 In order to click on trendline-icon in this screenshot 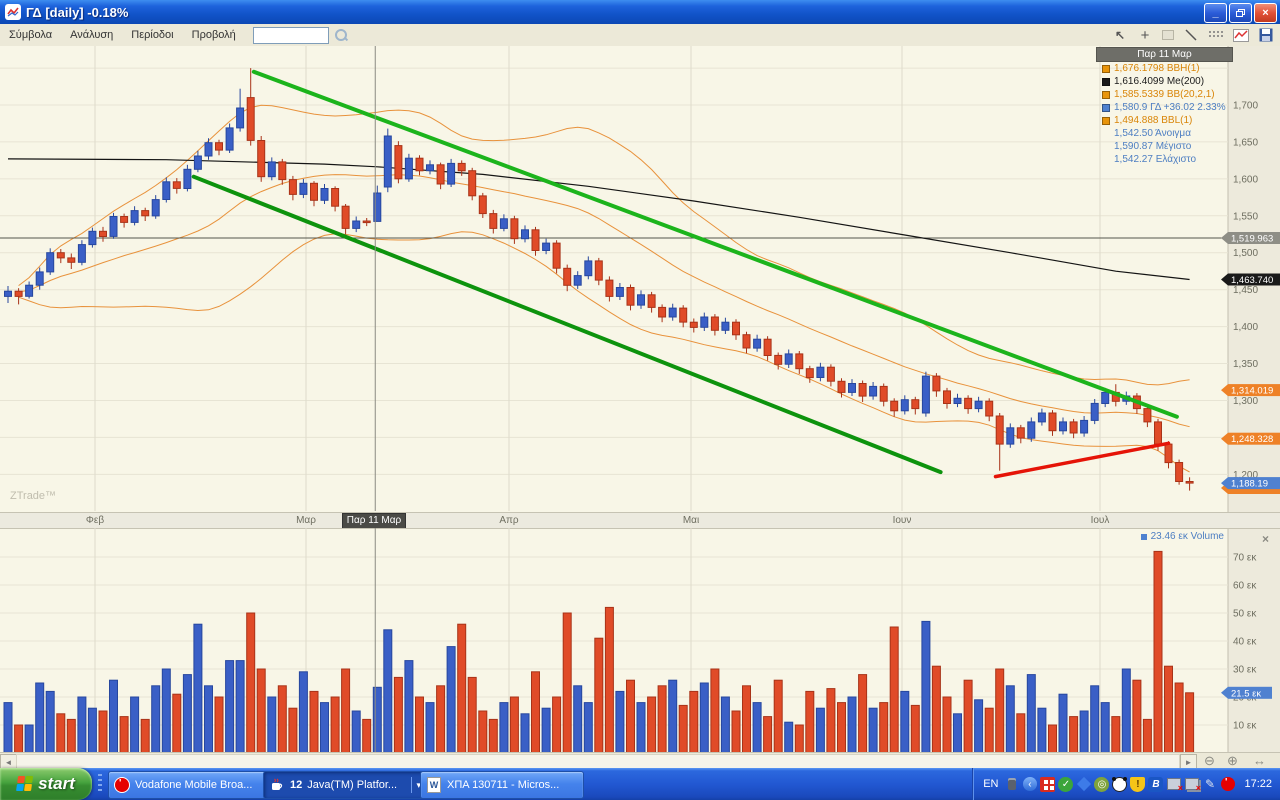, I will do `click(1191, 35)`.